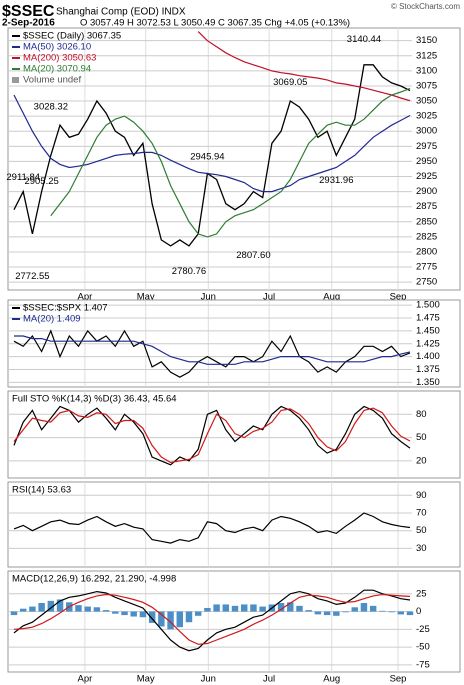 This screenshot has height=685, width=464. What do you see at coordinates (426, 101) in the screenshot?
I see `y-tick-label: 3050` at bounding box center [426, 101].